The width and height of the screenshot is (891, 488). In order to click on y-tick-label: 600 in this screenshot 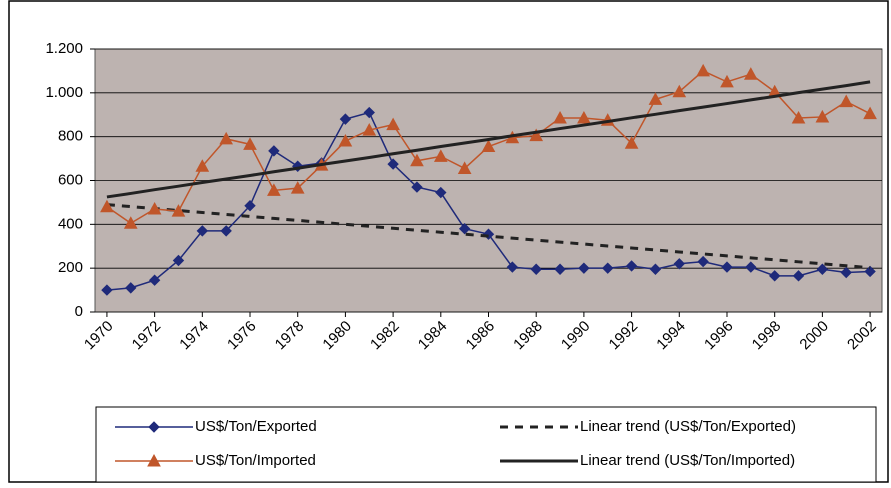, I will do `click(70, 179)`.